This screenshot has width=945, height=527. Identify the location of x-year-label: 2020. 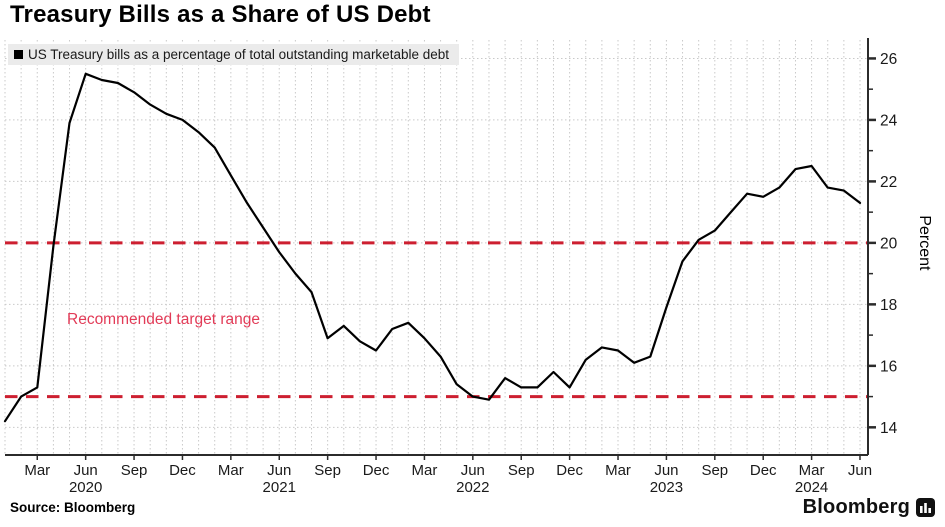
(85, 487).